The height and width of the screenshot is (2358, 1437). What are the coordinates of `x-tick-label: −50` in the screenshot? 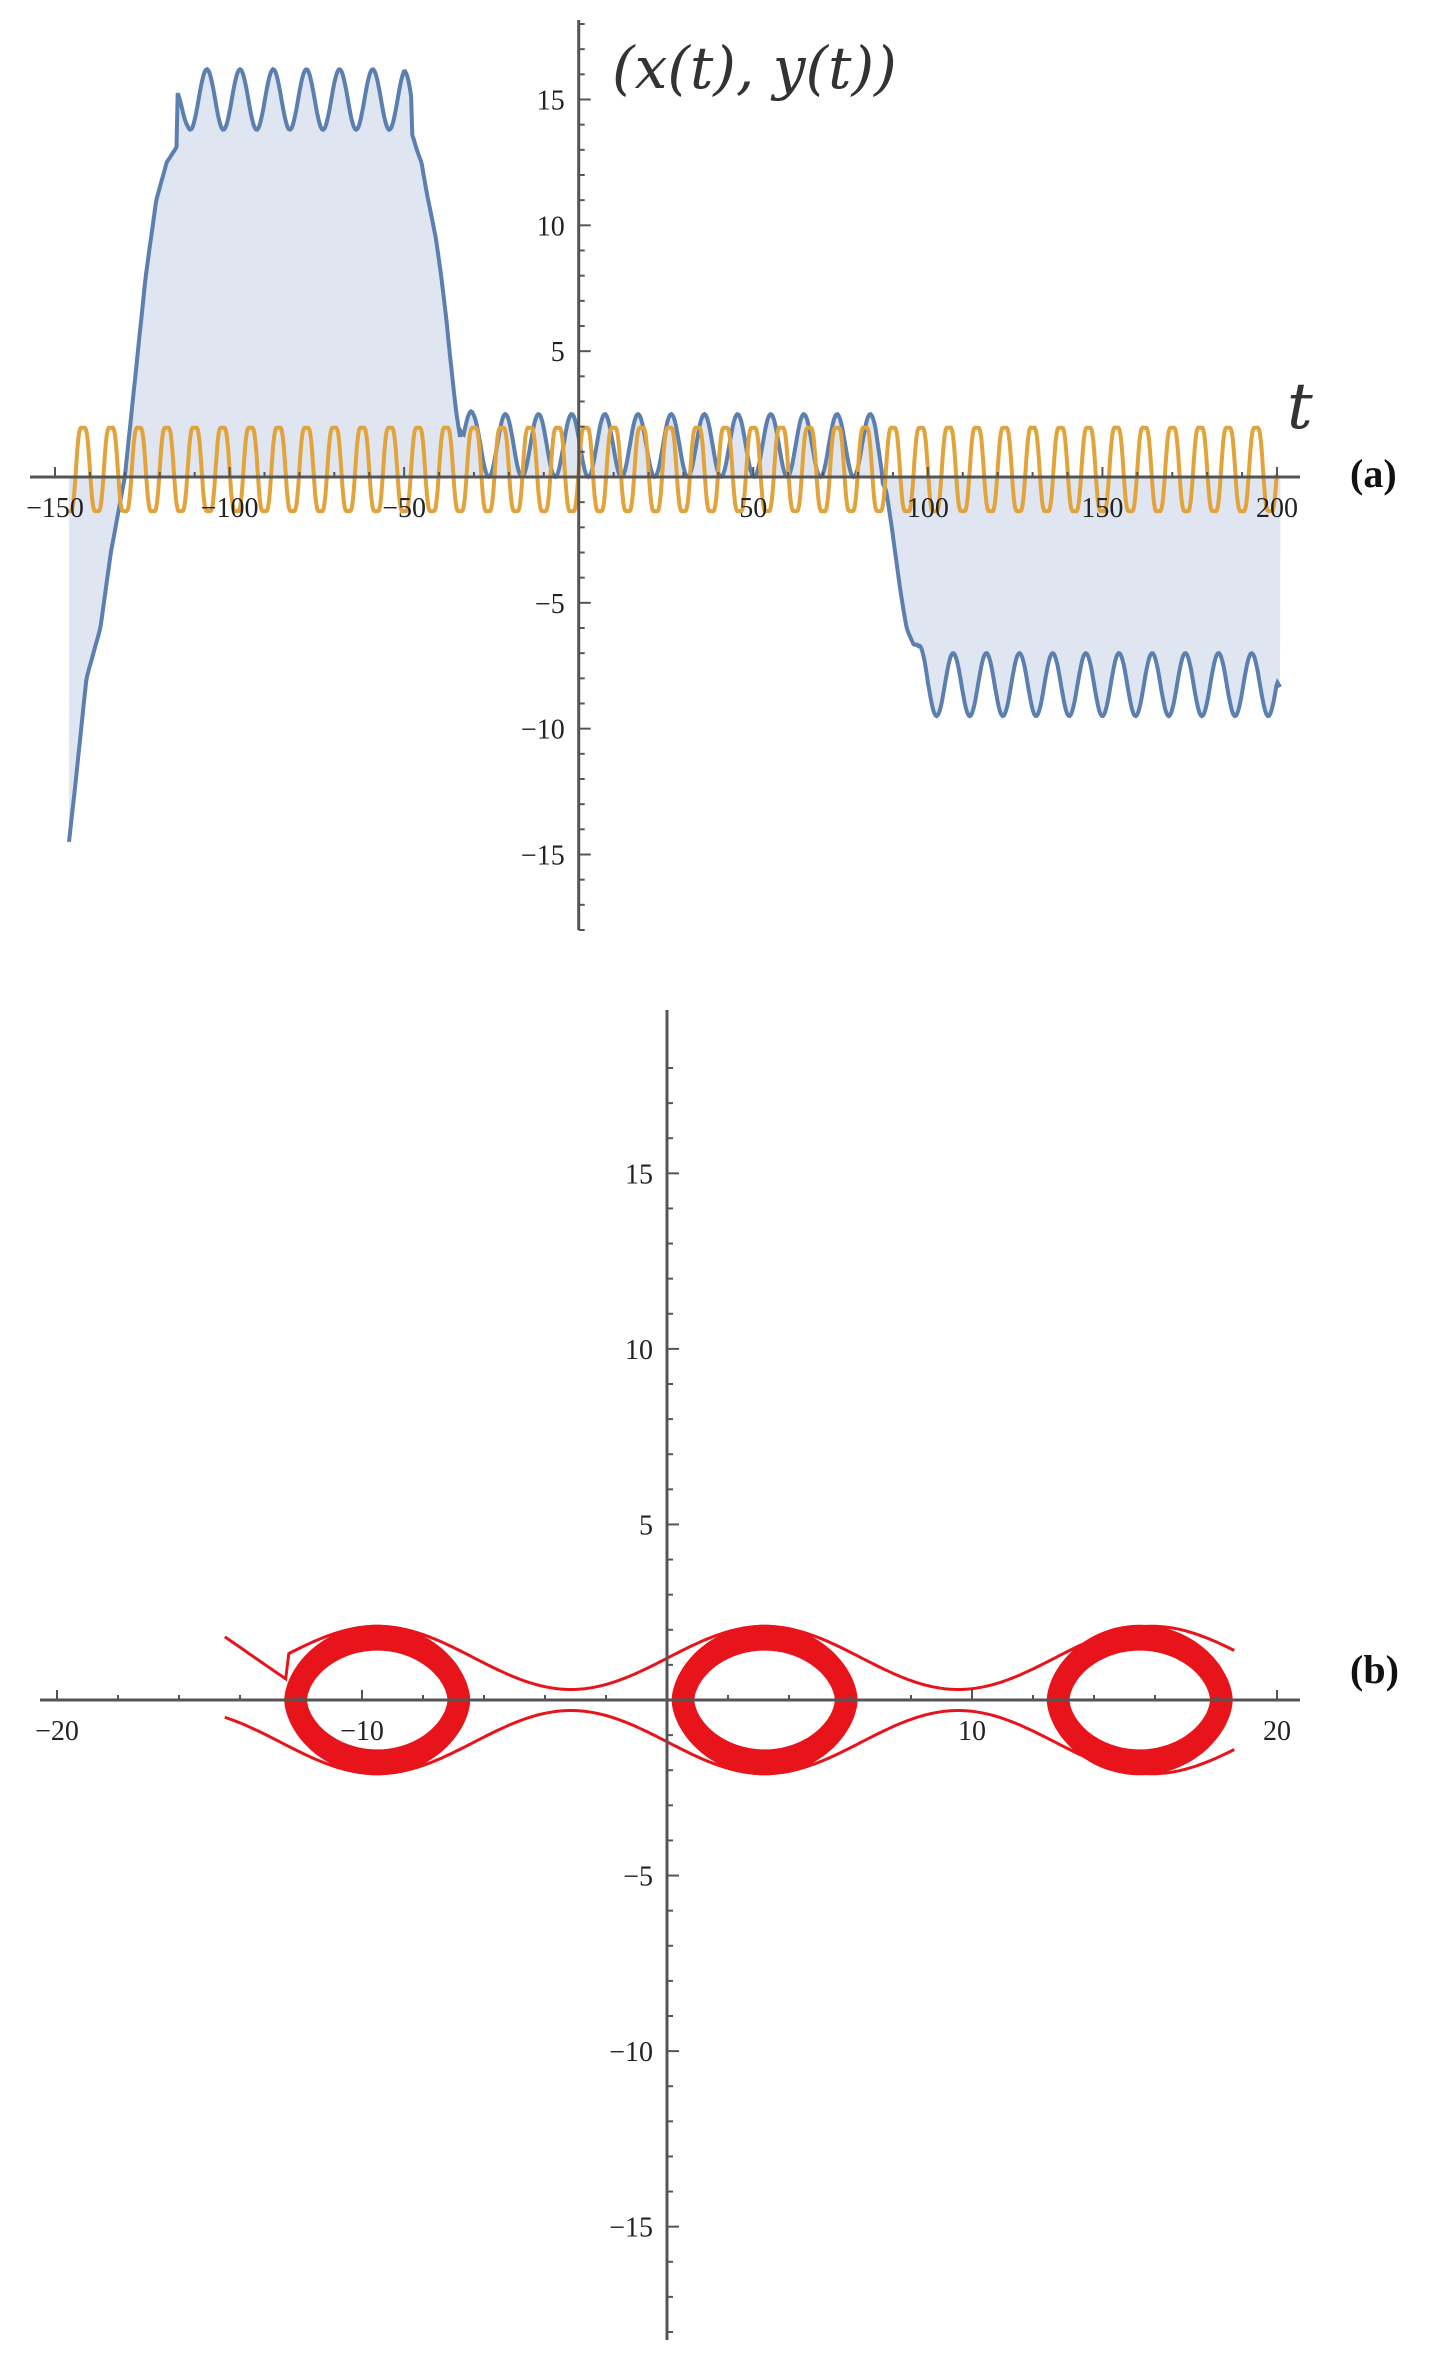 It's located at (404, 508).